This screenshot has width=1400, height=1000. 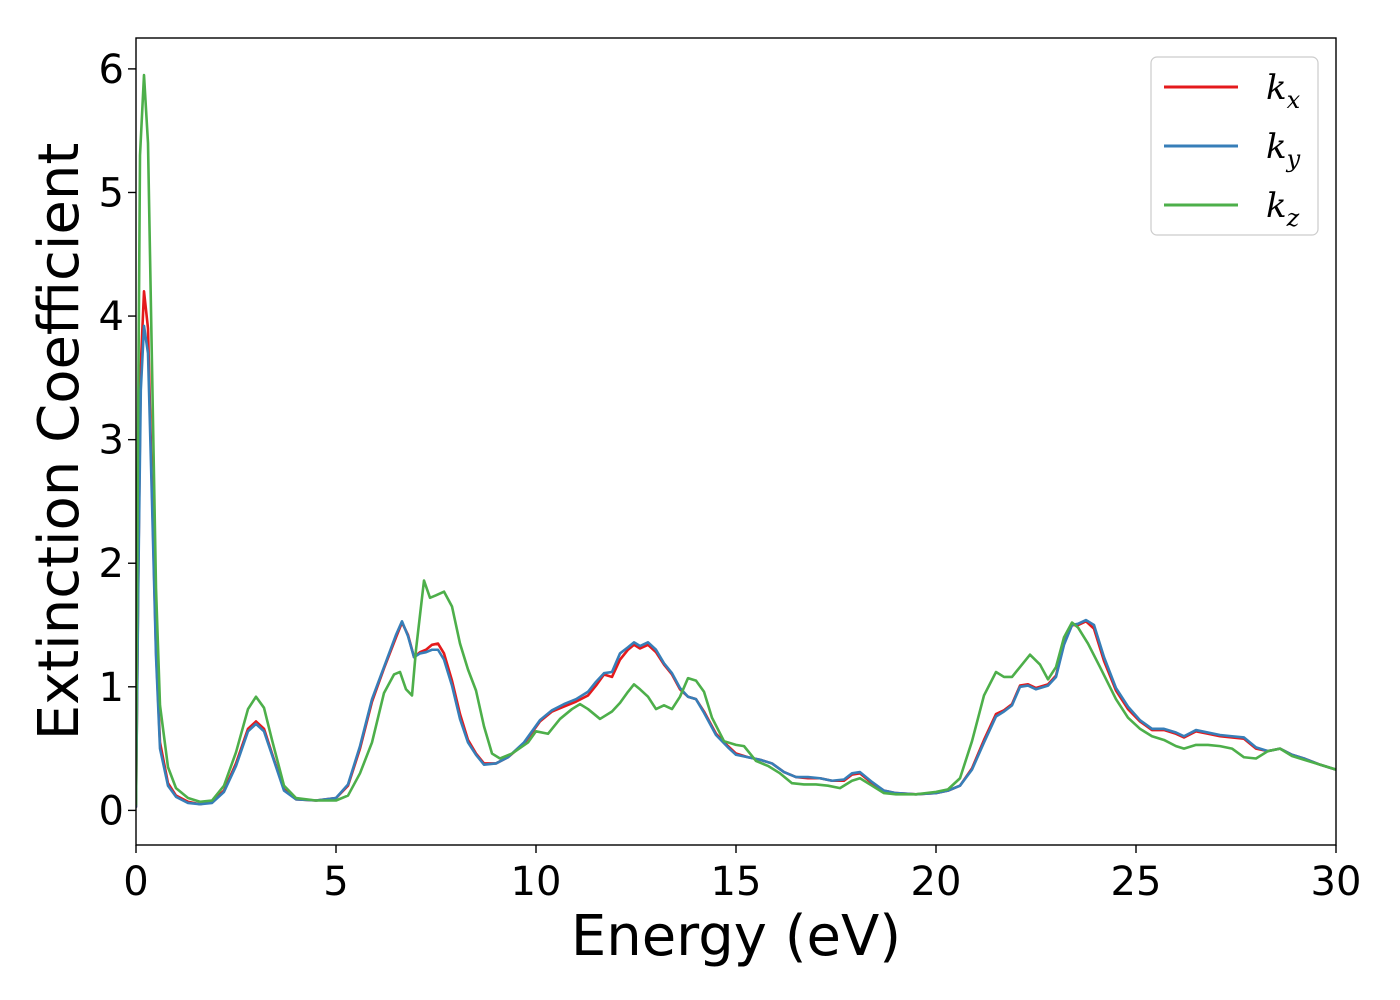 I want to click on x-tick-label: 20, so click(x=936, y=882).